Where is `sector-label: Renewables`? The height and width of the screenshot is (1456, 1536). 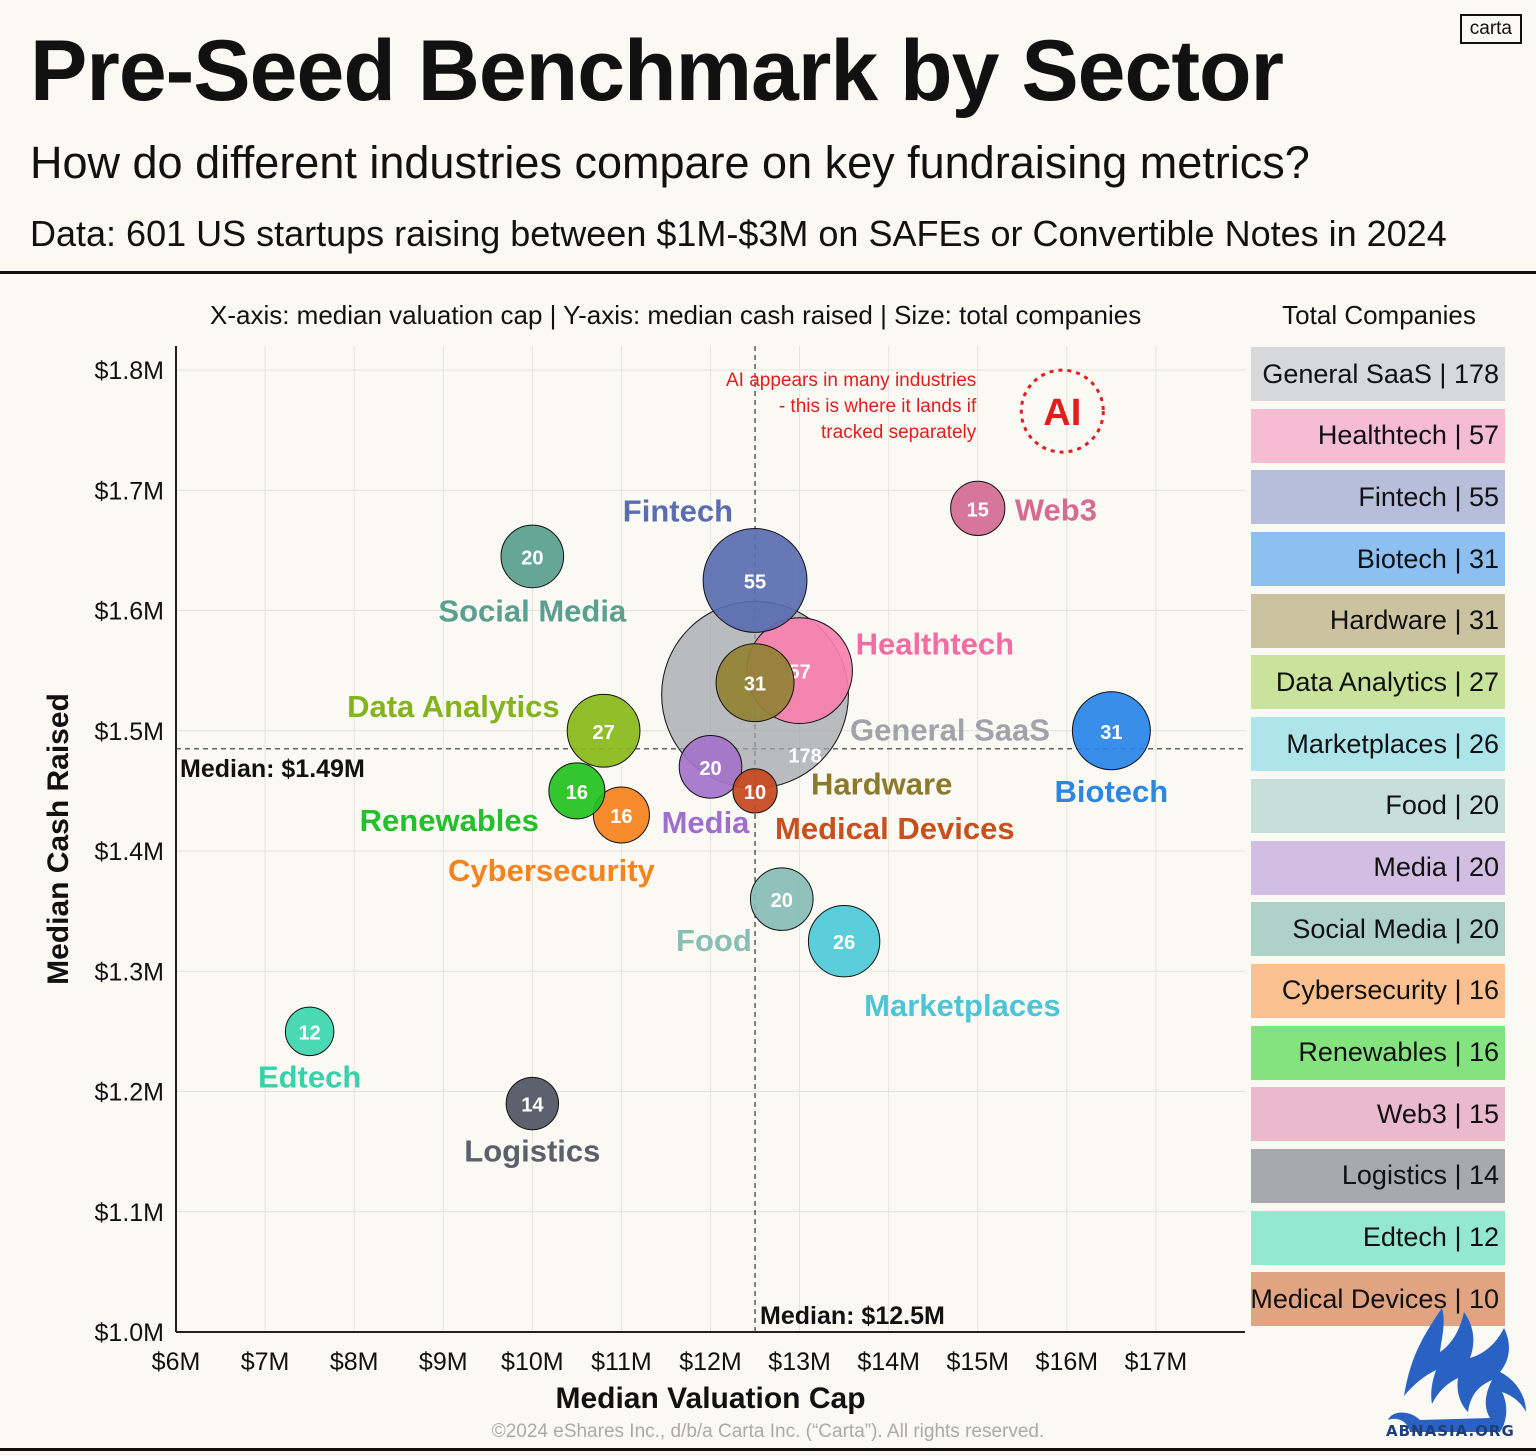 sector-label: Renewables is located at coordinates (449, 820).